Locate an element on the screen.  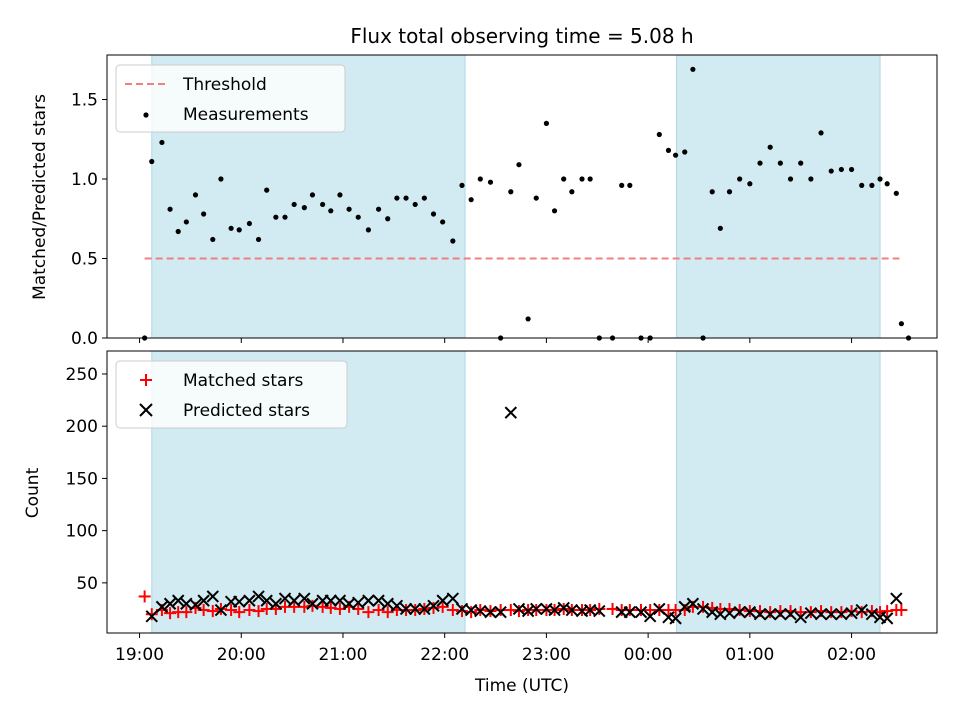
bottom-xtick-label: 20:00 is located at coordinates (241, 655).